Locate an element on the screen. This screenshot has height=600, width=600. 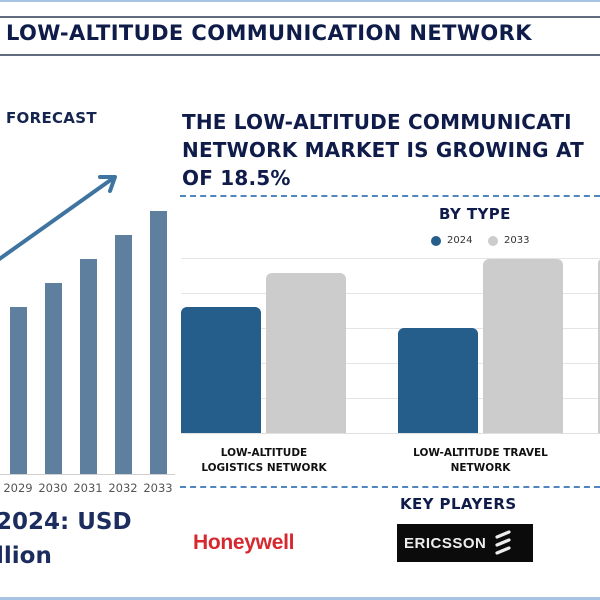
bar-travel-2033 is located at coordinates (523, 346).